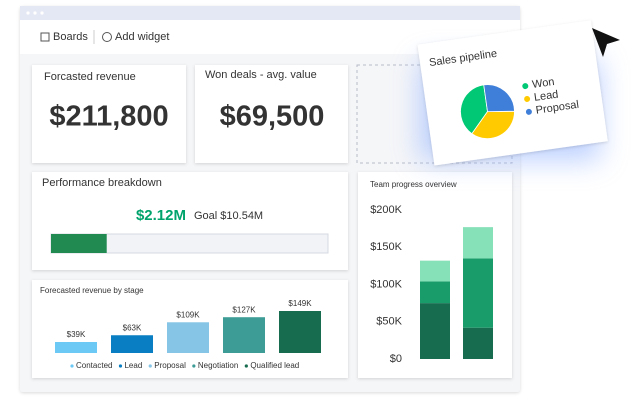 The width and height of the screenshot is (635, 414). Describe the element at coordinates (90, 77) in the screenshot. I see `card-title: Forcasted revenue` at that location.